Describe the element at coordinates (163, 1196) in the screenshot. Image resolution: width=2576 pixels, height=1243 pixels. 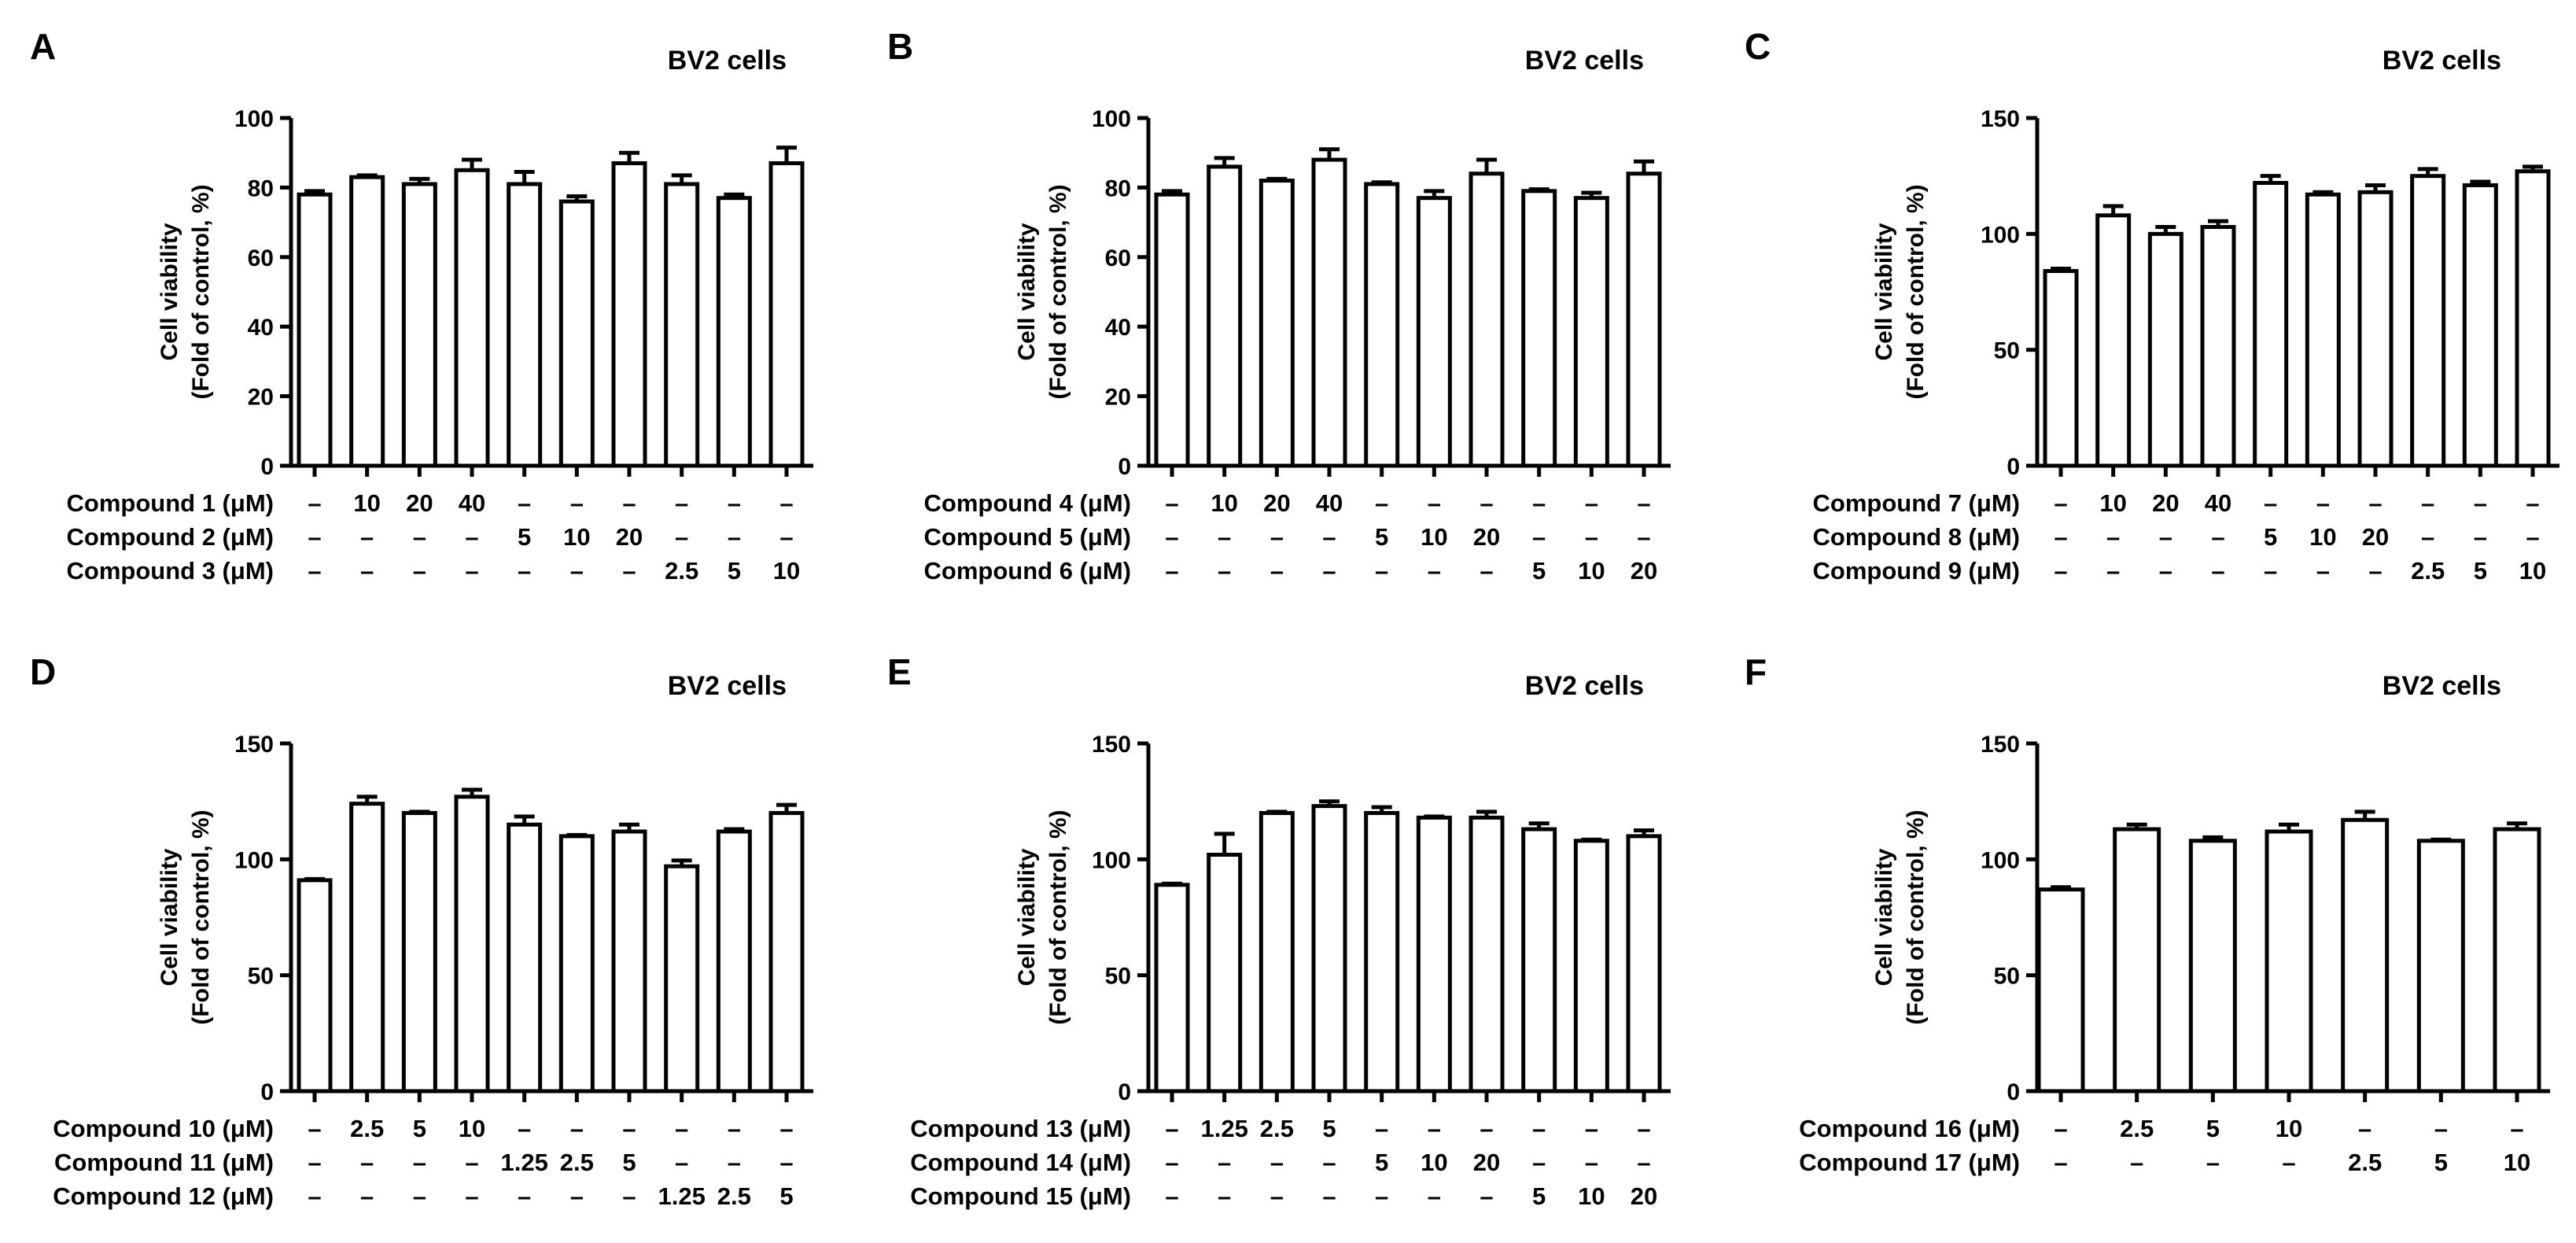
I see `treatment-label: Compound 12 (μM)` at that location.